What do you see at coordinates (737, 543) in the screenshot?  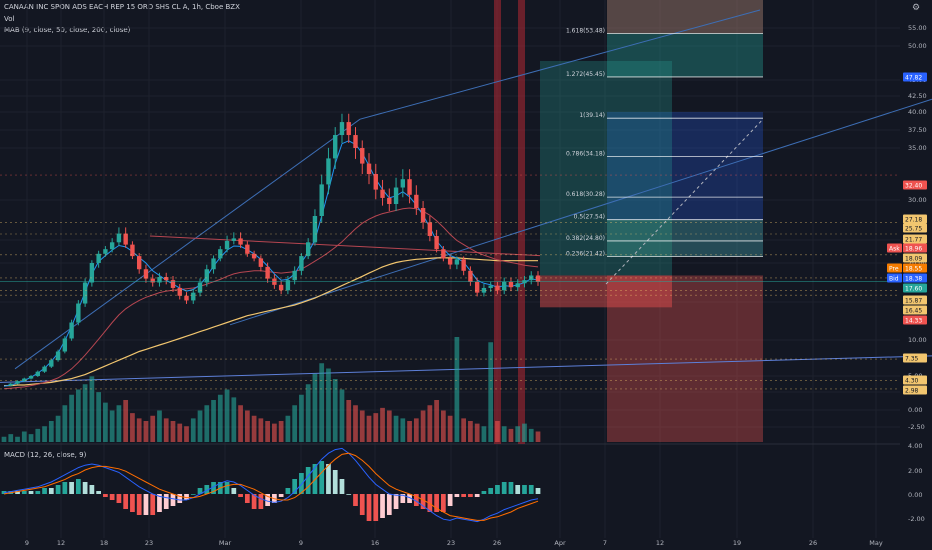 I see `x-tick-label: 19` at bounding box center [737, 543].